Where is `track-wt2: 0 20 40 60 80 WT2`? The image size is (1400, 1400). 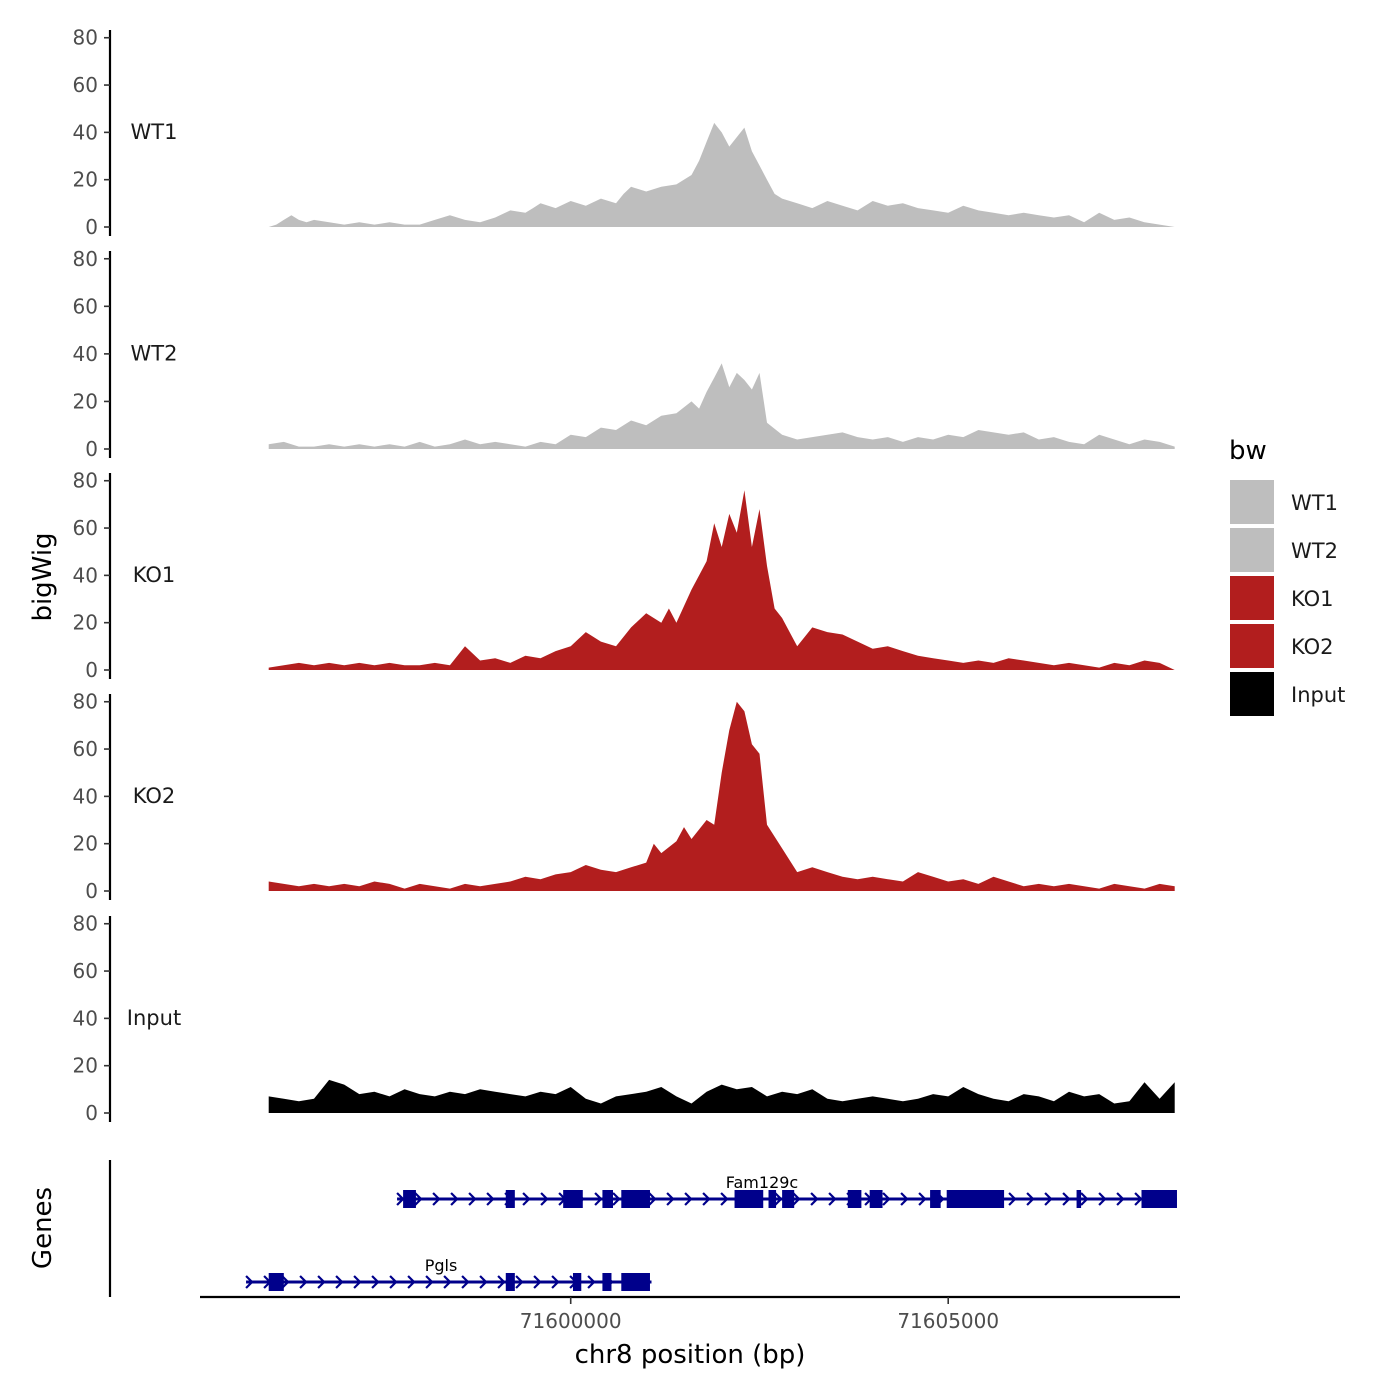
track-wt2: 0 20 40 60 80 WT2 is located at coordinates (624, 354).